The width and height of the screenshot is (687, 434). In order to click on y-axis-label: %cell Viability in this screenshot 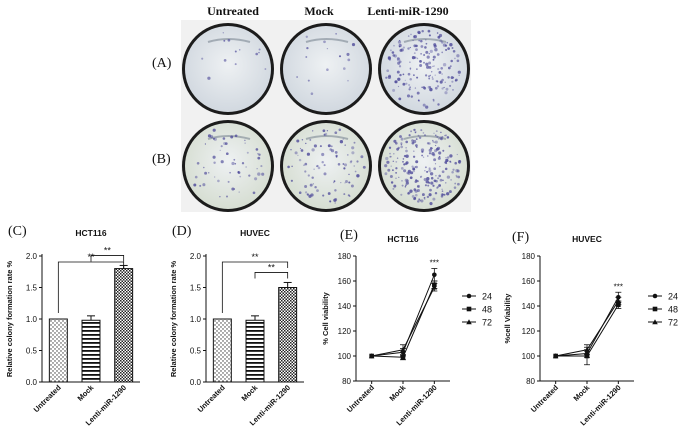, I will do `click(507, 318)`.